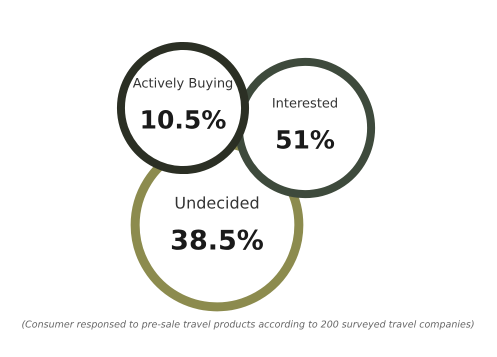 Image resolution: width=497 pixels, height=357 pixels. What do you see at coordinates (305, 140) in the screenshot?
I see `data-label: 51%` at bounding box center [305, 140].